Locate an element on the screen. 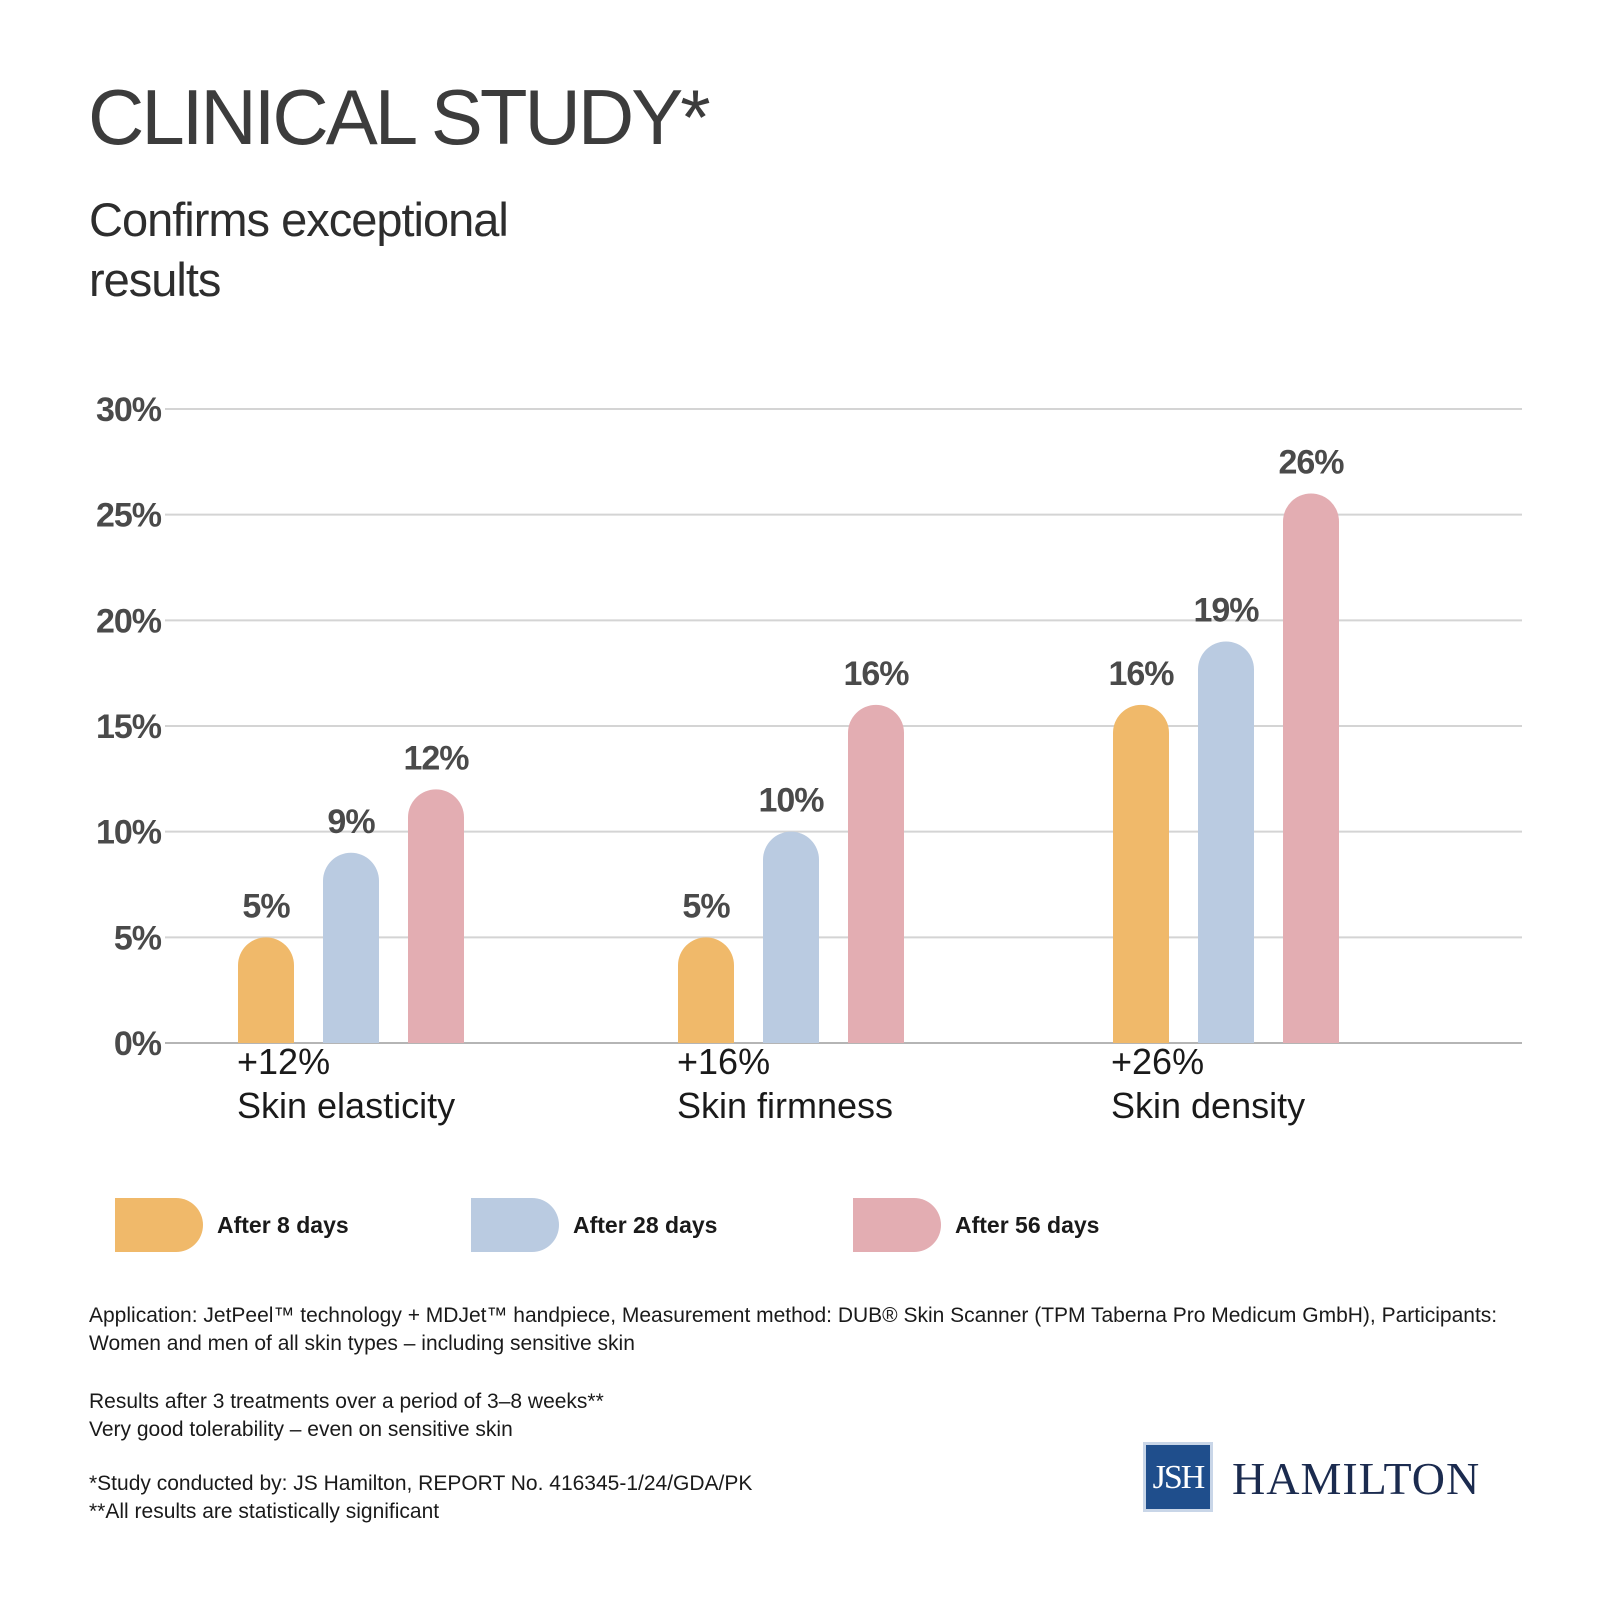 The image size is (1600, 1600). y-tick-label: 20% is located at coordinates (129, 621).